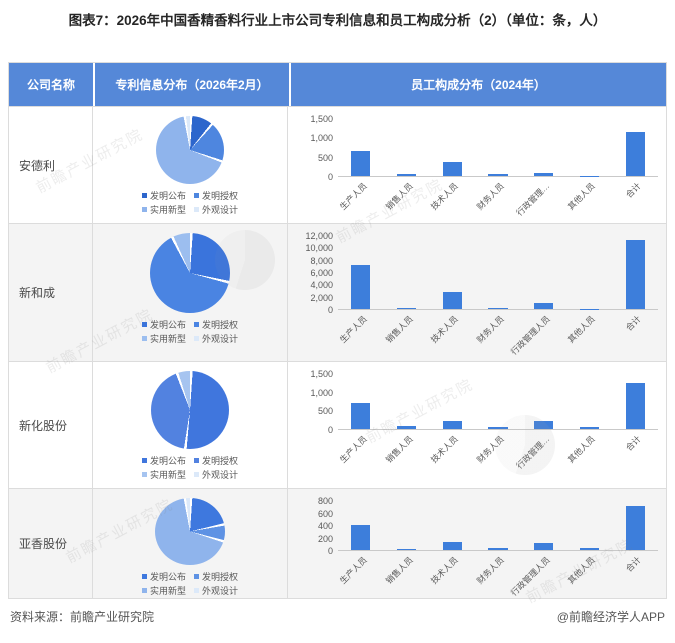 This screenshot has width=675, height=643. What do you see at coordinates (51, 425) in the screenshot?
I see `company-name: 新化股份` at bounding box center [51, 425].